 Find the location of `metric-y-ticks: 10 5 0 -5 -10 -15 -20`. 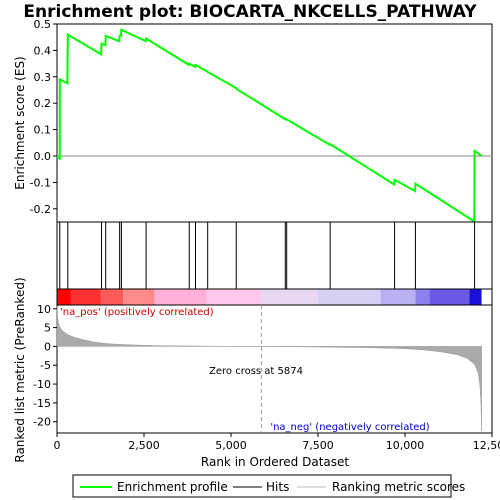

metric-y-ticks: 10 5 0 -5 -10 -15 -20 is located at coordinates (45, 366).